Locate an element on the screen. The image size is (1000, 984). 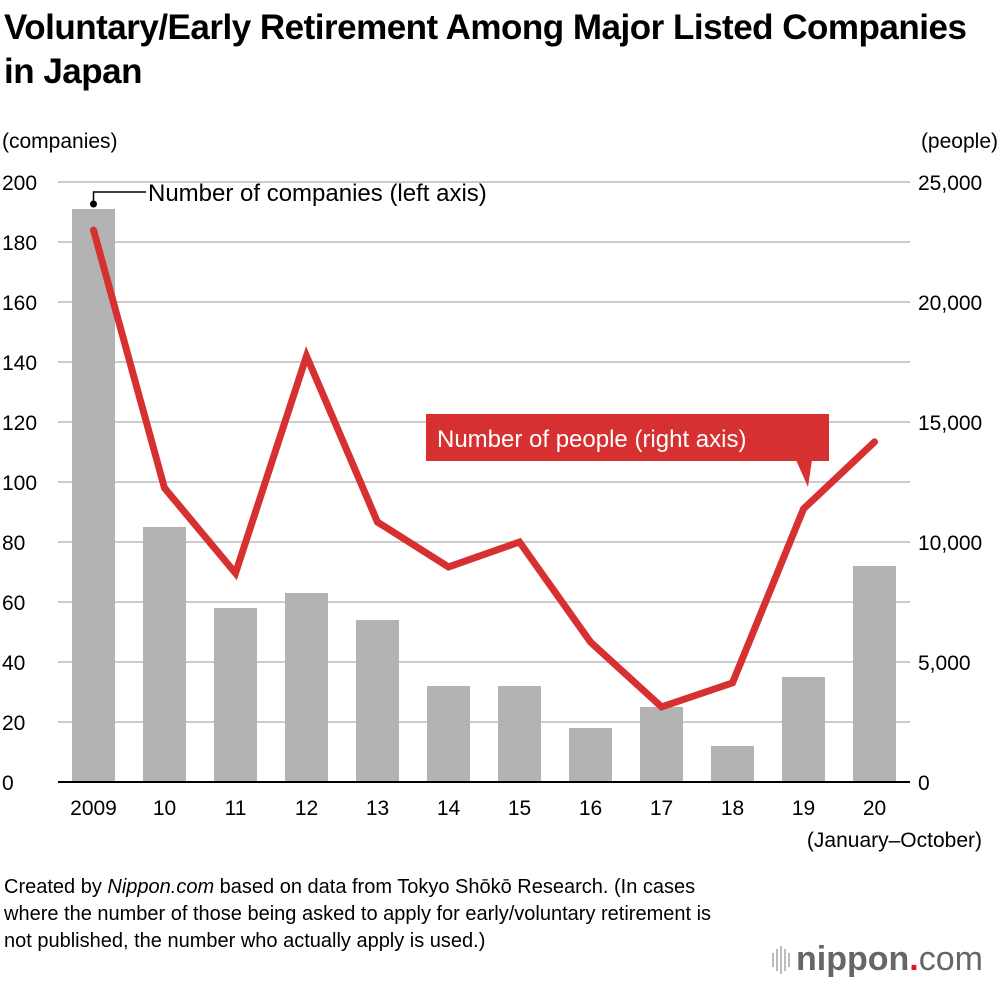
people-callout-pointer is located at coordinates (804, 473).